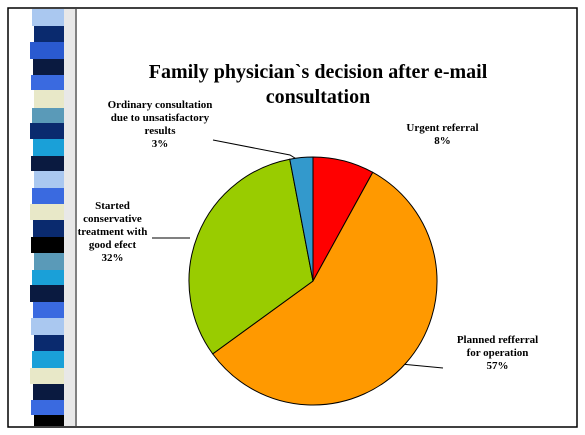 The image size is (585, 435). Describe the element at coordinates (442, 141) in the screenshot. I see `value-label: 8%` at that location.